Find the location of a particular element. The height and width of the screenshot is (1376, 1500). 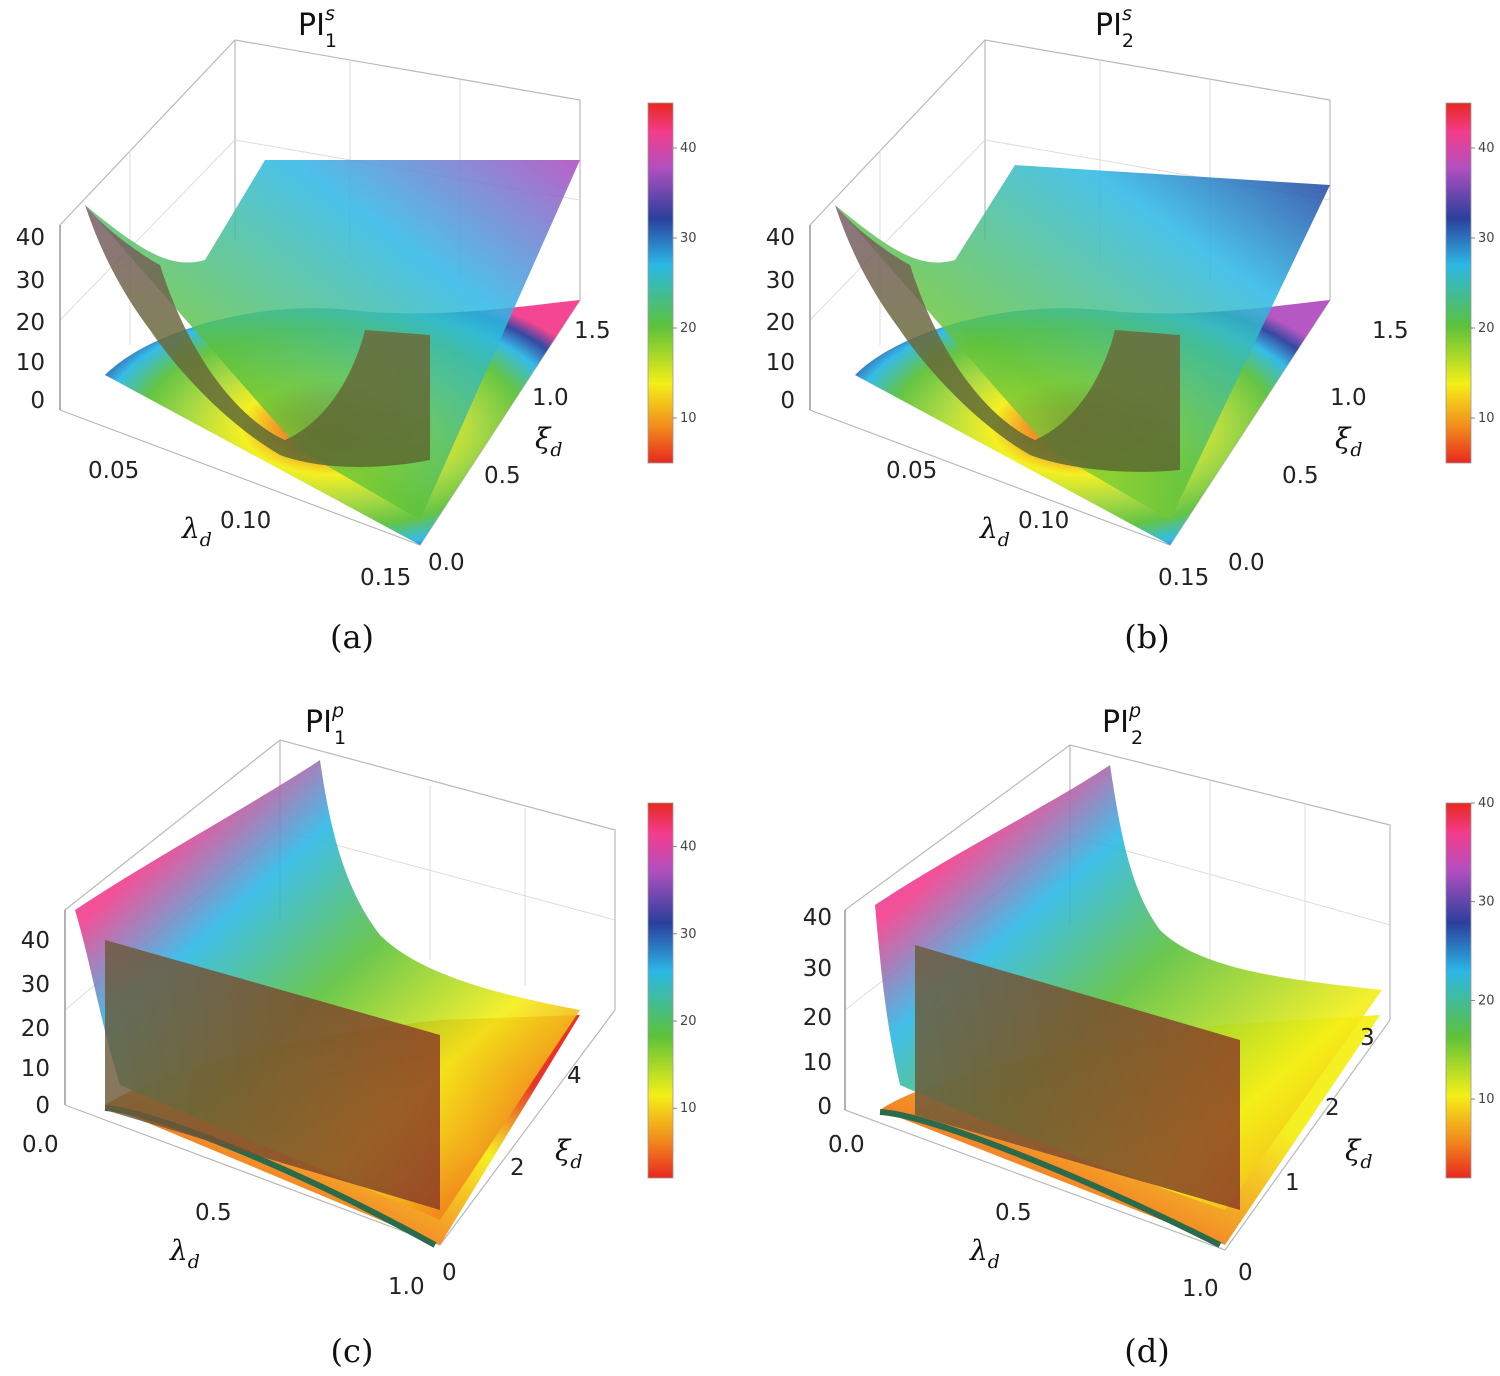

y-axis: 0 1 2 3 ξd is located at coordinates (1306, 1155).